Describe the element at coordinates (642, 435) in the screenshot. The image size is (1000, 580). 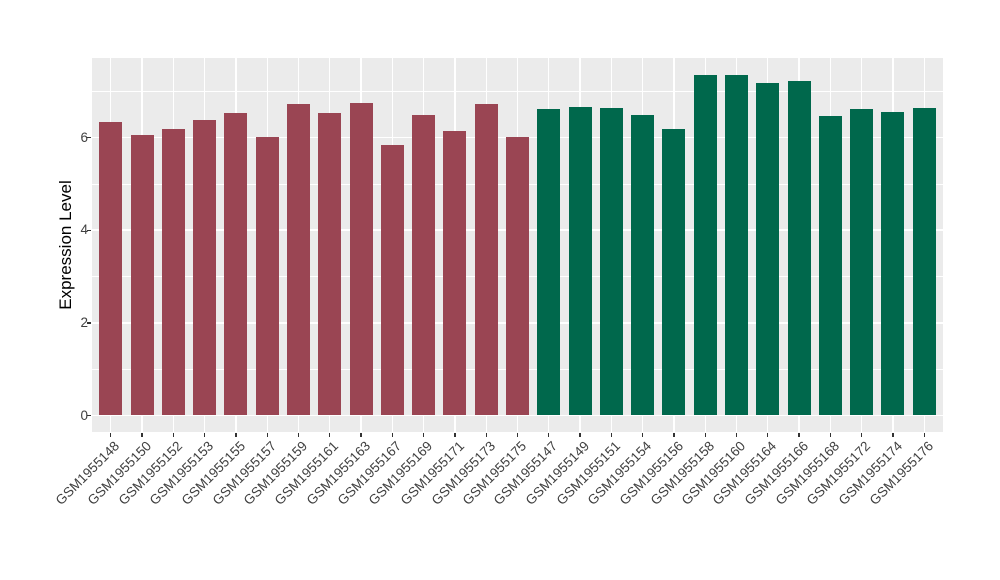
I see `x-tick-mark-GSM1955154` at that location.